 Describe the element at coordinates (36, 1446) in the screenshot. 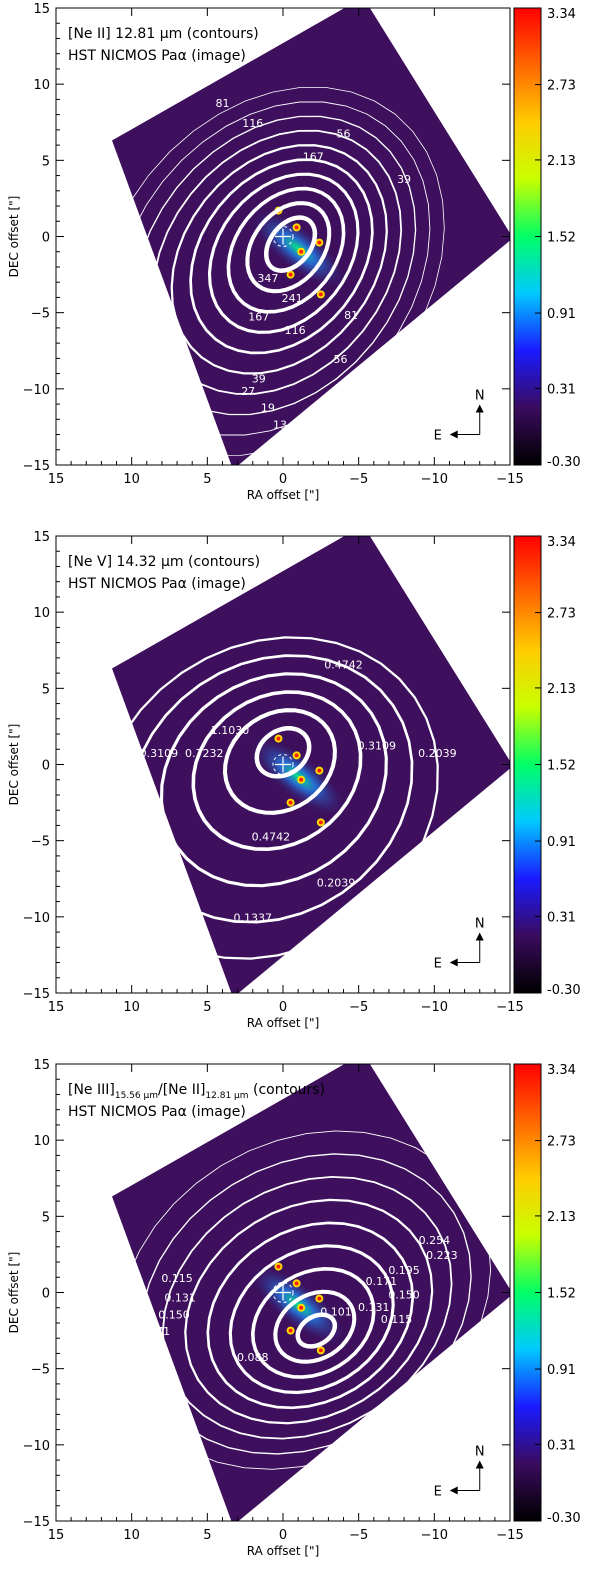

I see `y-tick-label: −10` at that location.